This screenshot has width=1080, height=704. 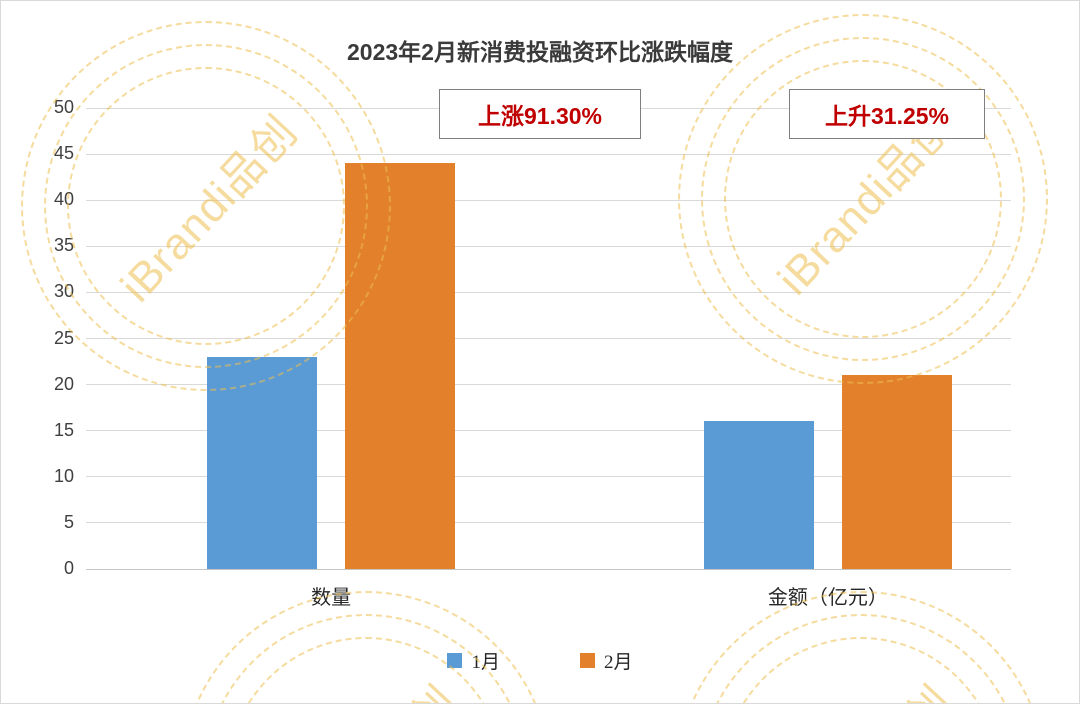 What do you see at coordinates (68, 521) in the screenshot?
I see `y-axis-tick-label: 5` at bounding box center [68, 521].